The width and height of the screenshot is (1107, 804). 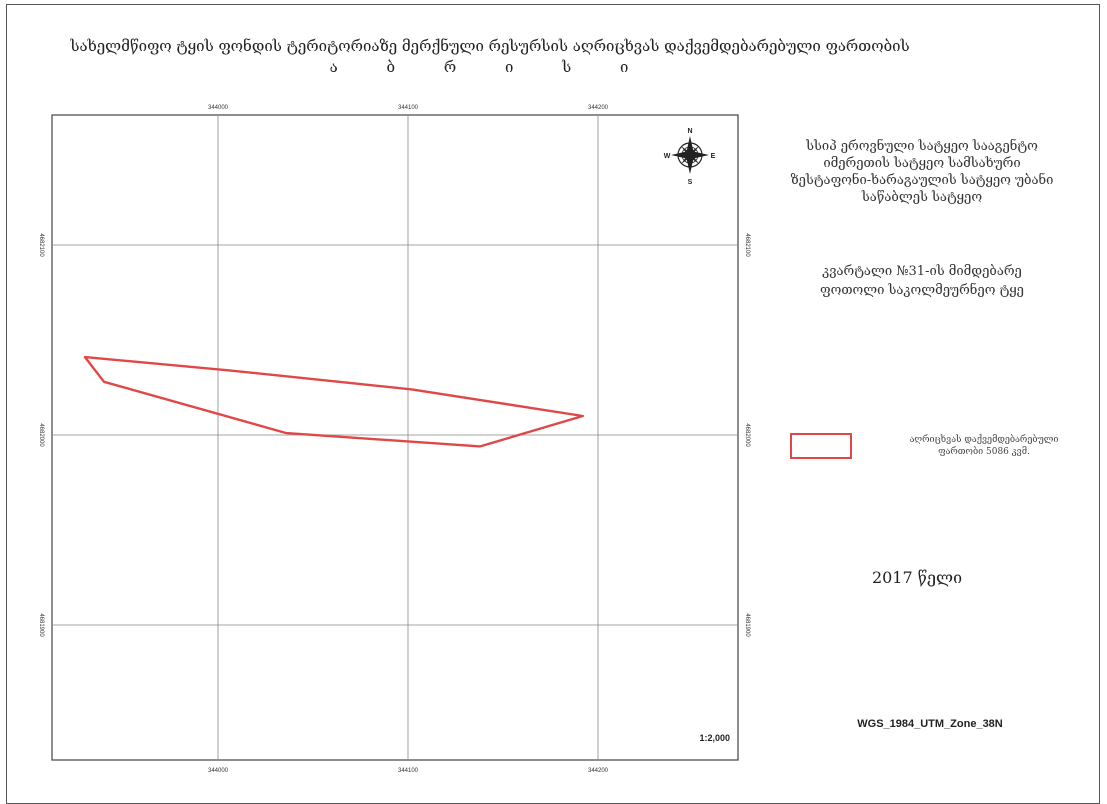 What do you see at coordinates (922, 163) in the screenshot?
I see `agency-line2: იმერეთის სატყეო სამსახური` at bounding box center [922, 163].